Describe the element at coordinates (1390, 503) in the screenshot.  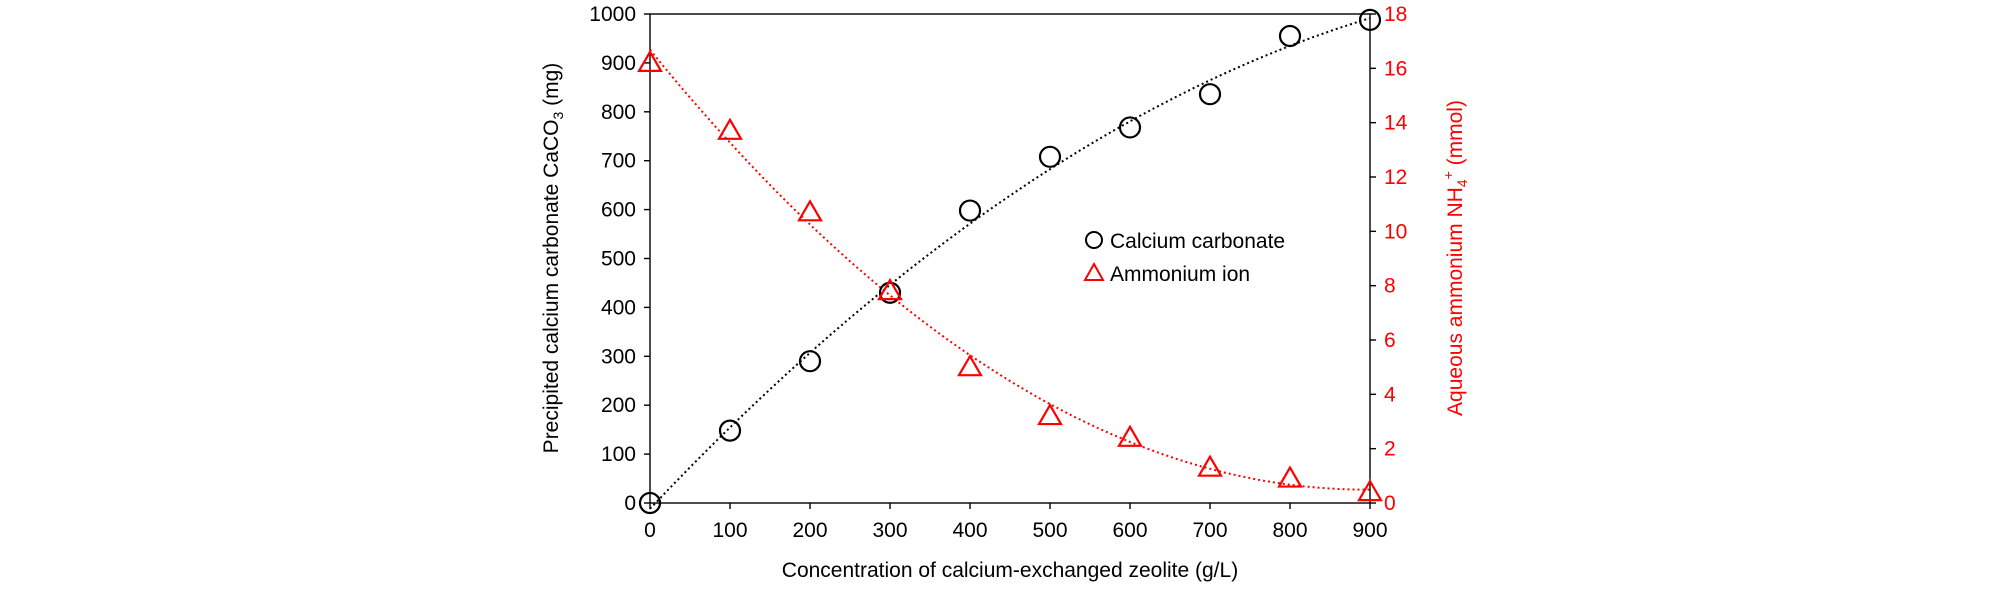
I see `y-tick-label-right: 0` at that location.